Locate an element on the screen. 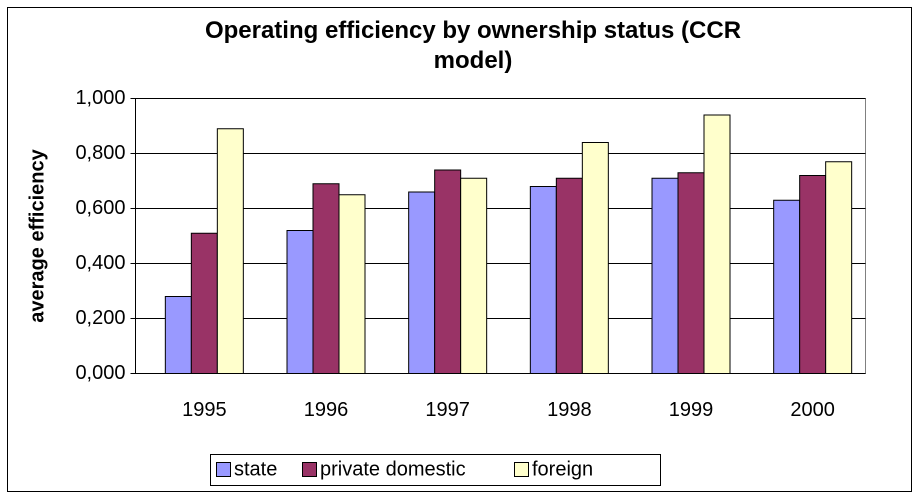 The height and width of the screenshot is (499, 920). y-tick-label: 0,000 is located at coordinates (100, 373).